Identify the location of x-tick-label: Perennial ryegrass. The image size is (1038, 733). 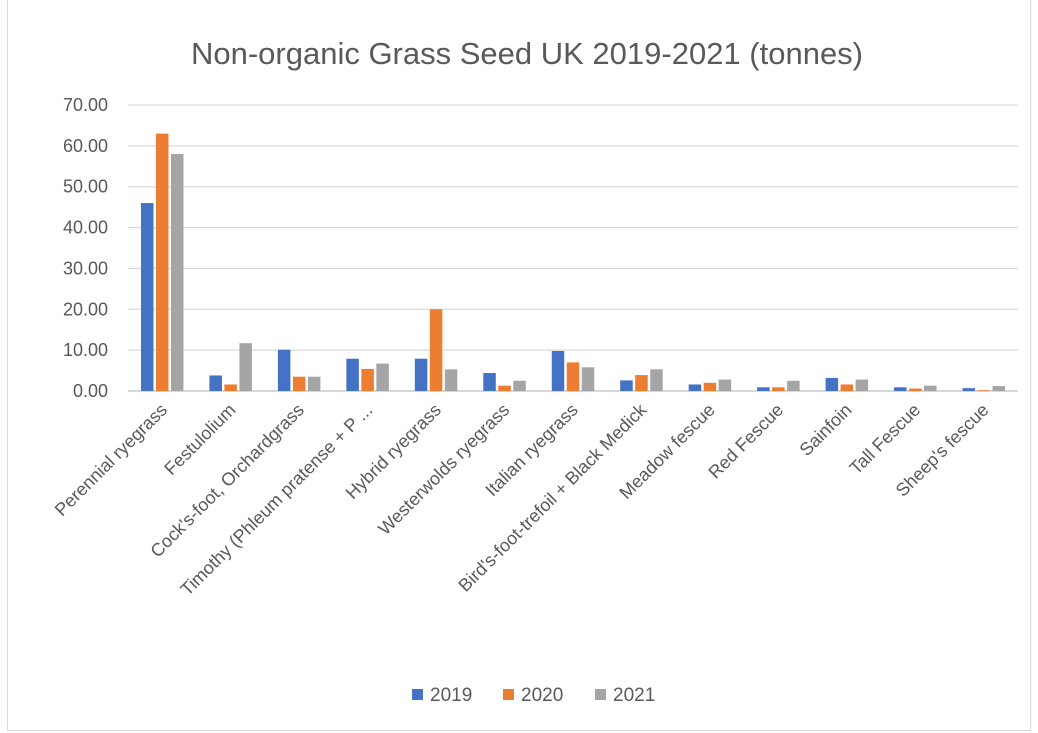
(111, 460).